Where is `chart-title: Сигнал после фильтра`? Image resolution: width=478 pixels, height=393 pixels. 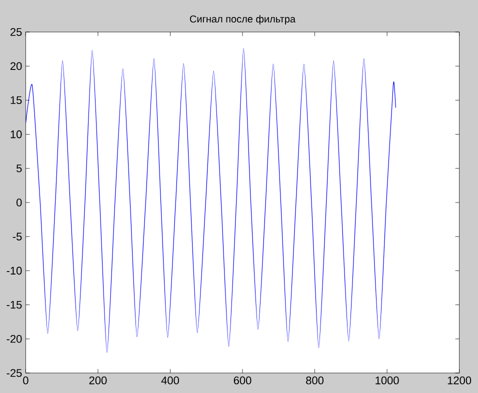
chart-title: Сигнал после фильтра is located at coordinates (243, 19).